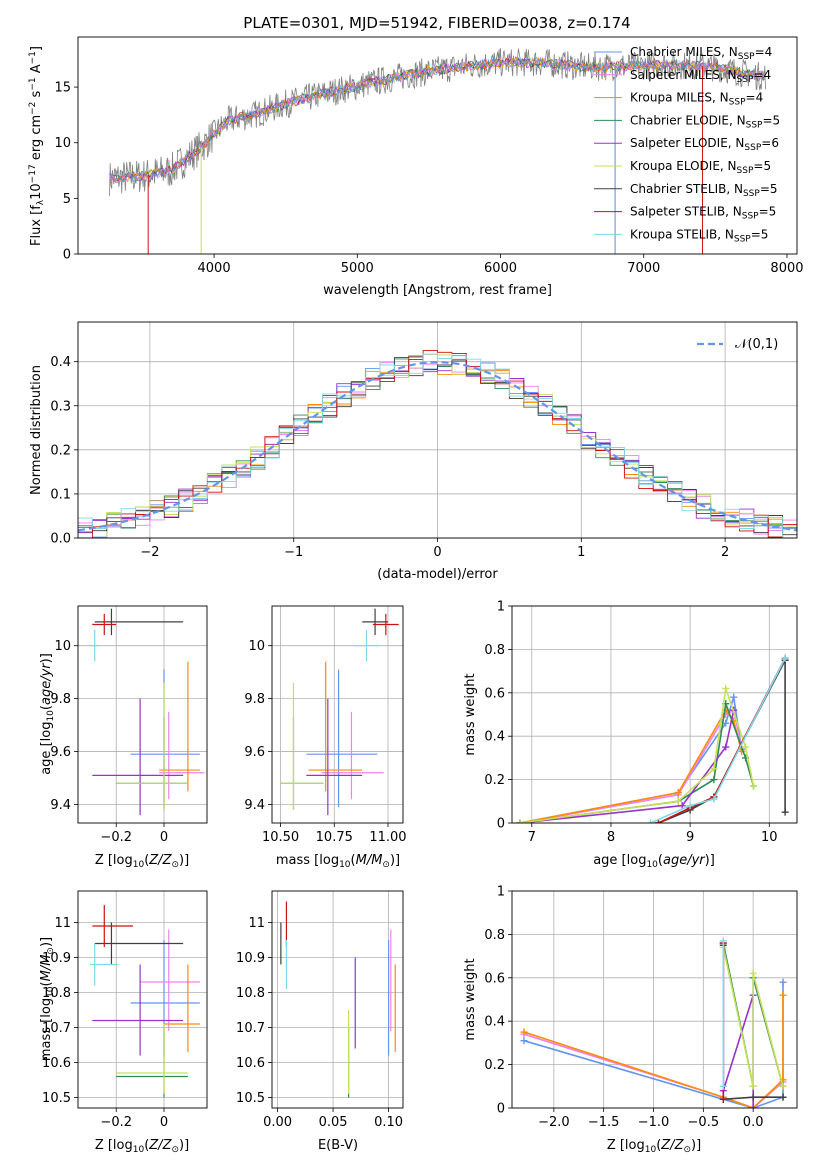 The height and width of the screenshot is (1170, 819). I want to click on y-tick-label: 10.7, so click(56, 1028).